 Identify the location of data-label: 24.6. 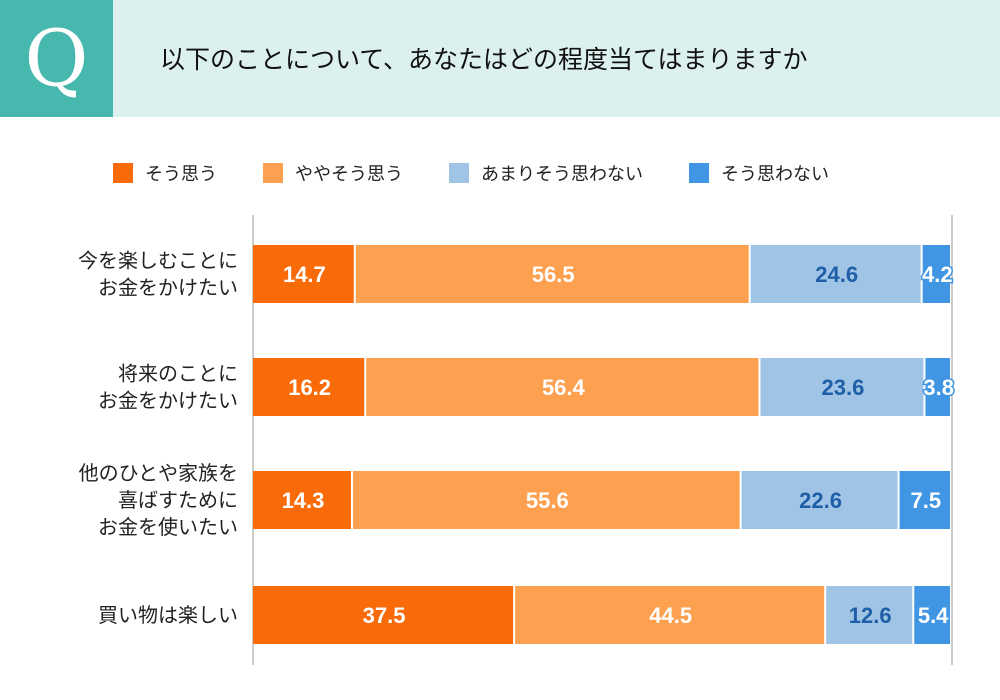
(836, 274).